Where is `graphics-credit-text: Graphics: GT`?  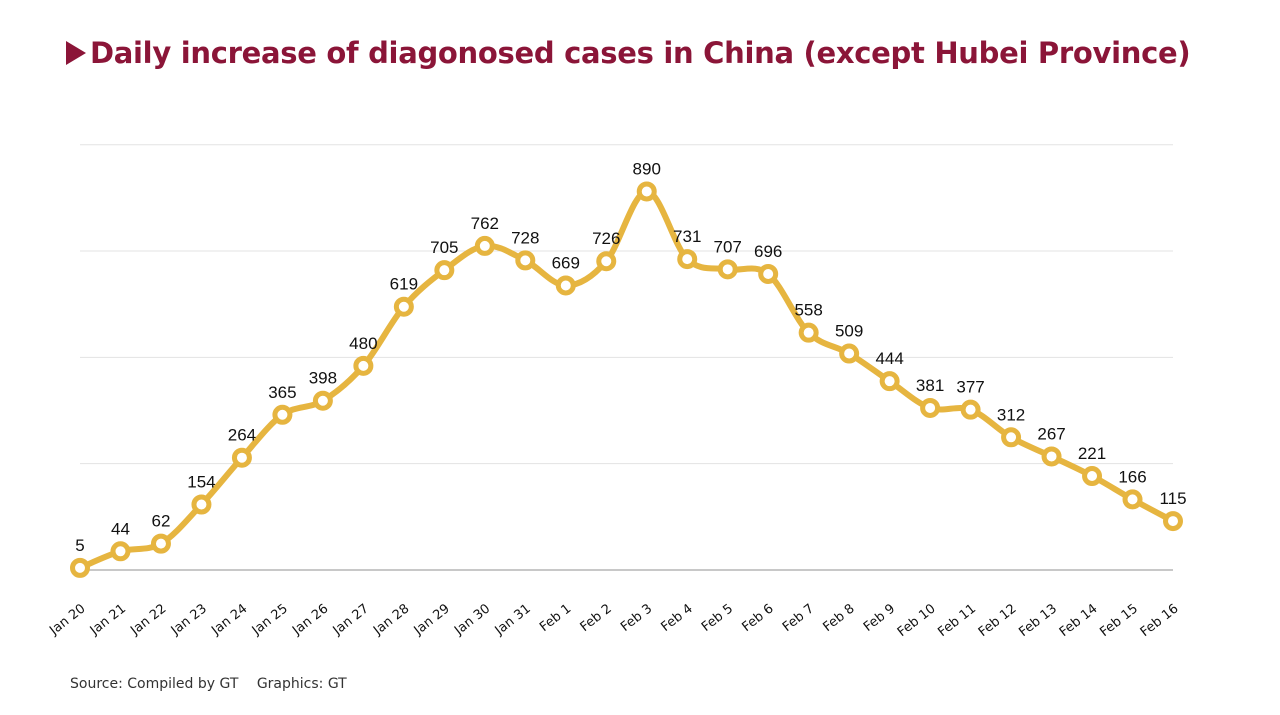 graphics-credit-text: Graphics: GT is located at coordinates (301, 684).